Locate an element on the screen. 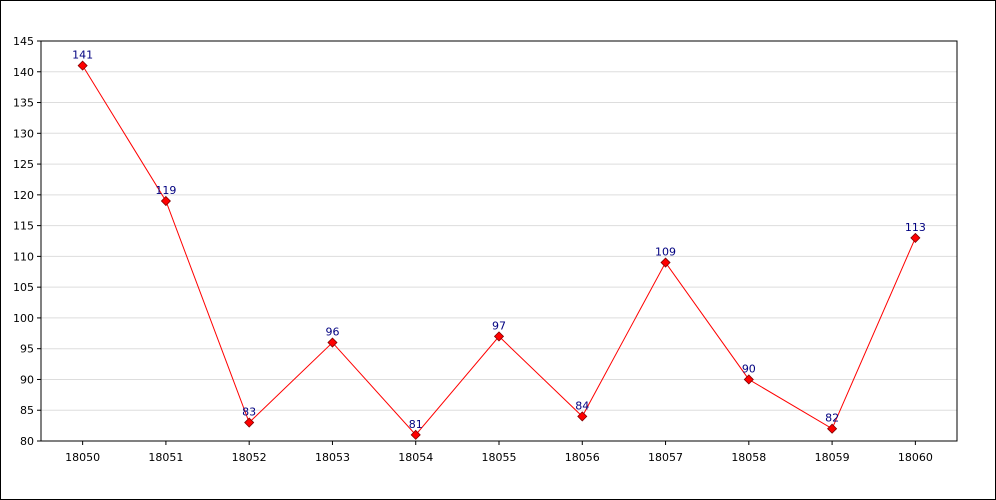  x-tick-label: 18054 is located at coordinates (415, 457).